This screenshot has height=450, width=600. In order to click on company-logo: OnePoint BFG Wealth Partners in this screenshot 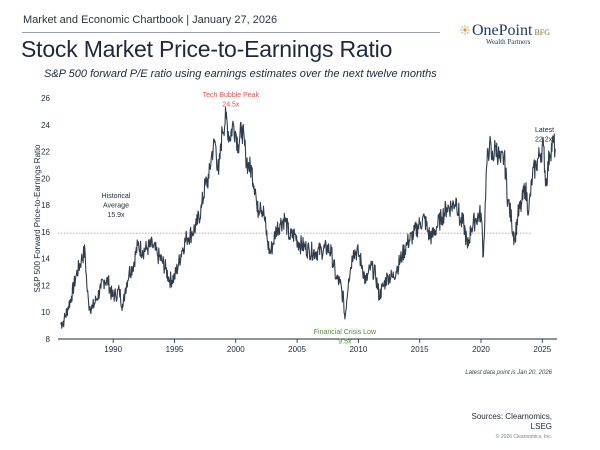, I will do `click(520, 36)`.